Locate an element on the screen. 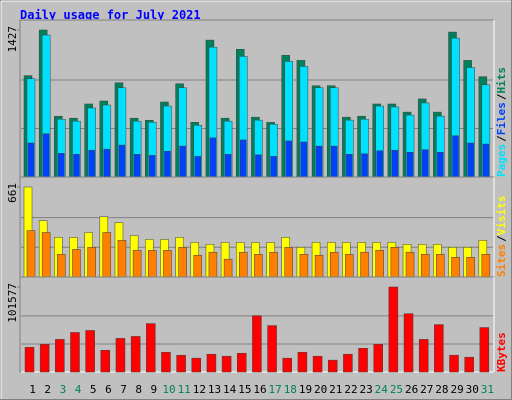 The width and height of the screenshot is (512, 400). x-tick-label: 14 is located at coordinates (230, 389).